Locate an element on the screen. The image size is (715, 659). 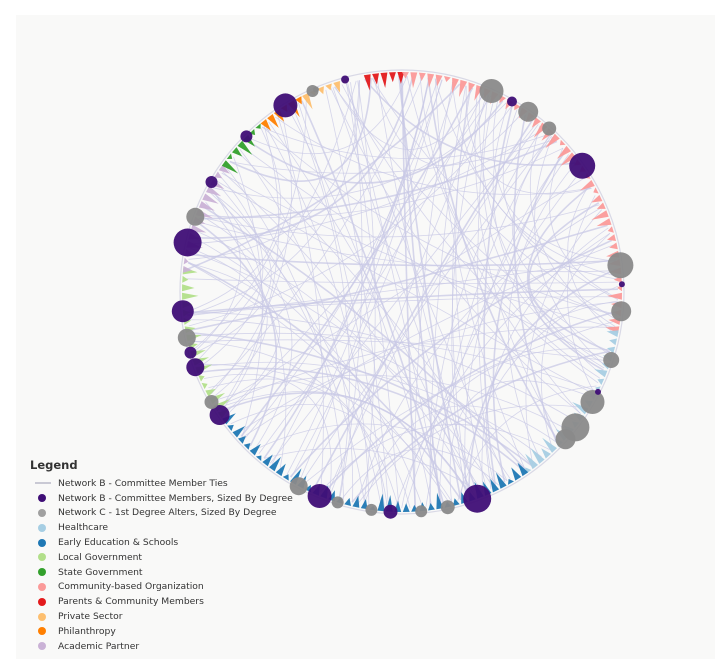
legend-item: Philanthropy is located at coordinates (180, 631).